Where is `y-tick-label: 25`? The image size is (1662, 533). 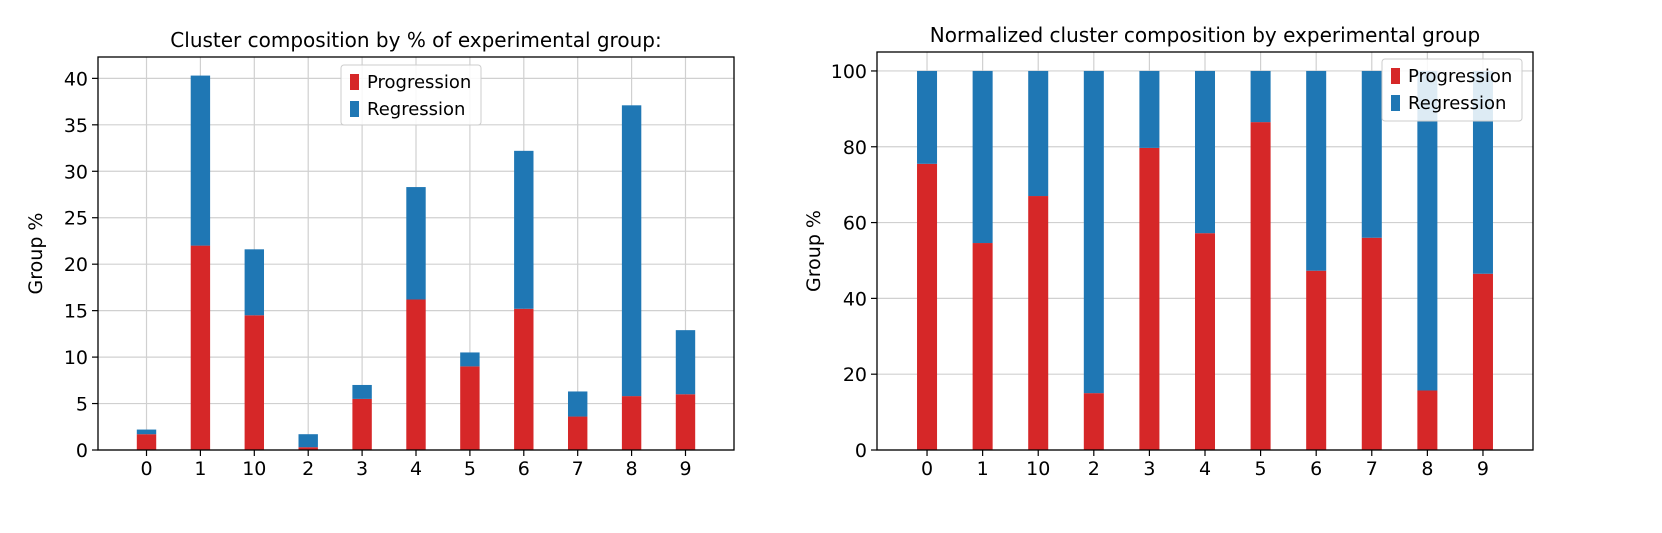 y-tick-label: 25 is located at coordinates (76, 219).